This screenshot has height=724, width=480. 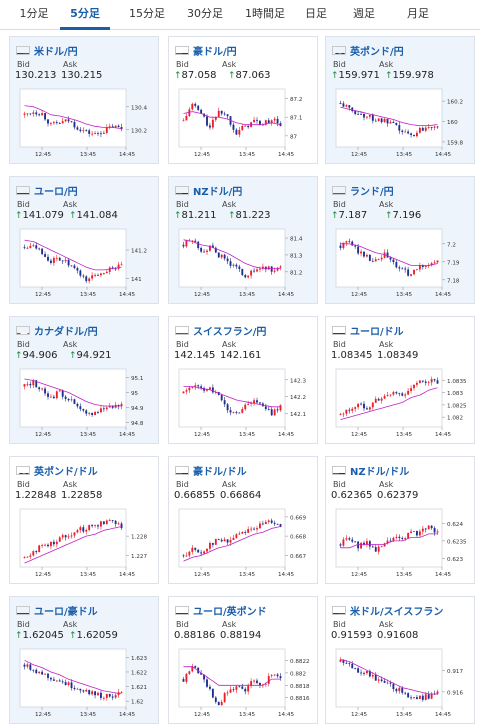 What do you see at coordinates (147, 15) in the screenshot?
I see `tab-15min: 15分足` at bounding box center [147, 15].